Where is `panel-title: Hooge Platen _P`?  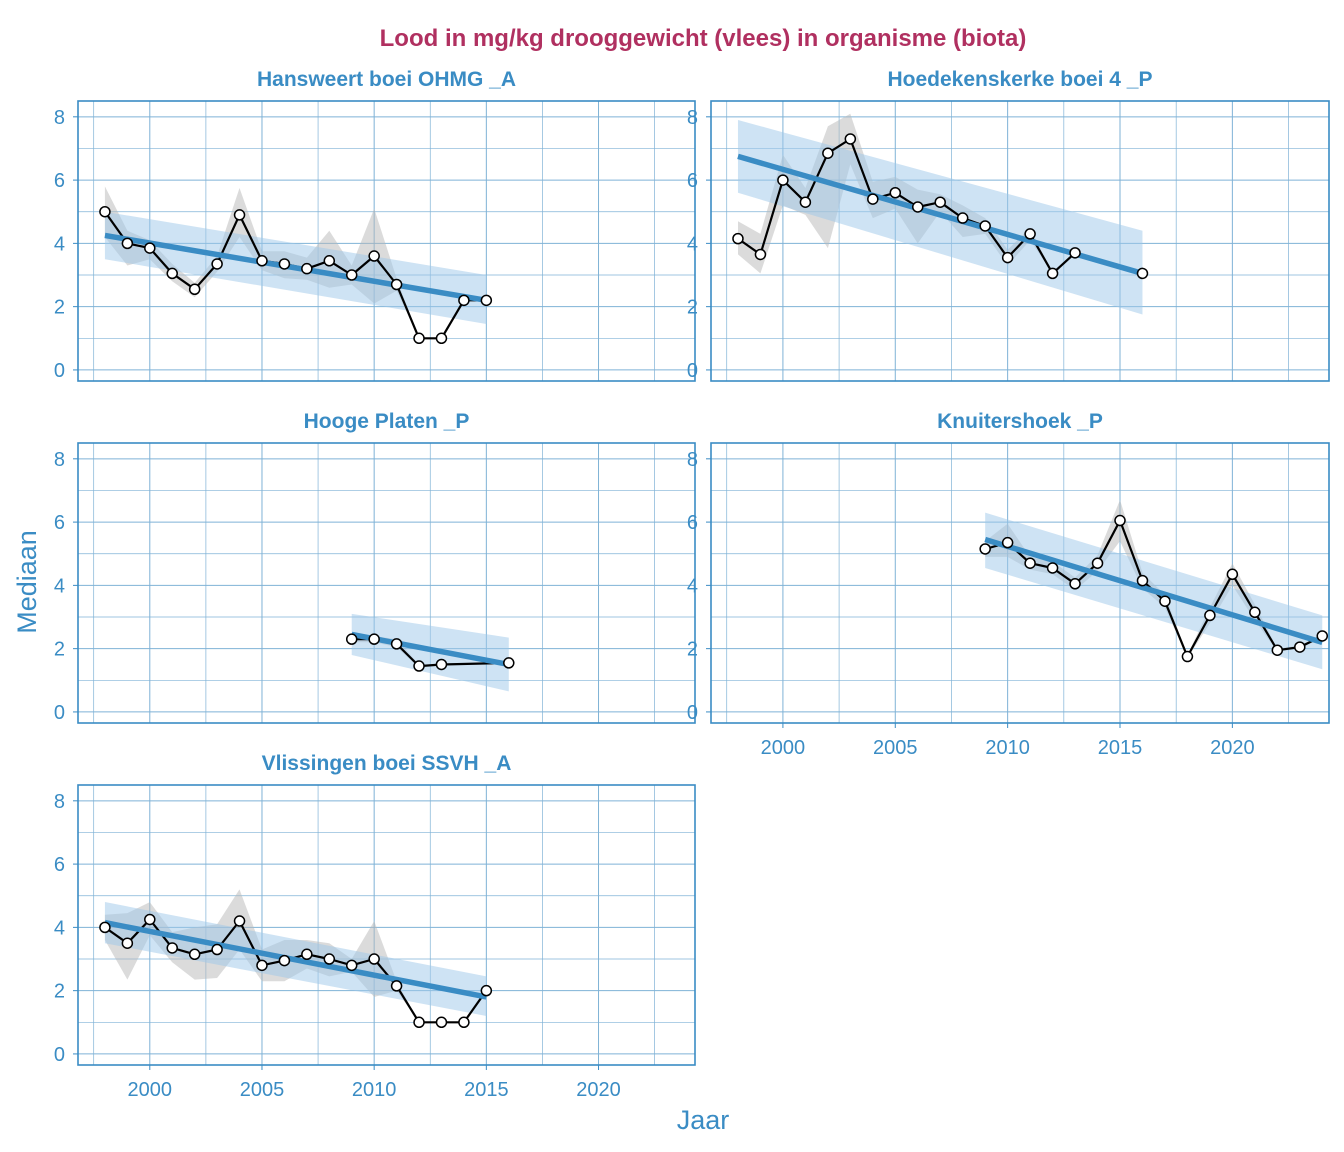
panel-title: Hooge Platen _P is located at coordinates (387, 421).